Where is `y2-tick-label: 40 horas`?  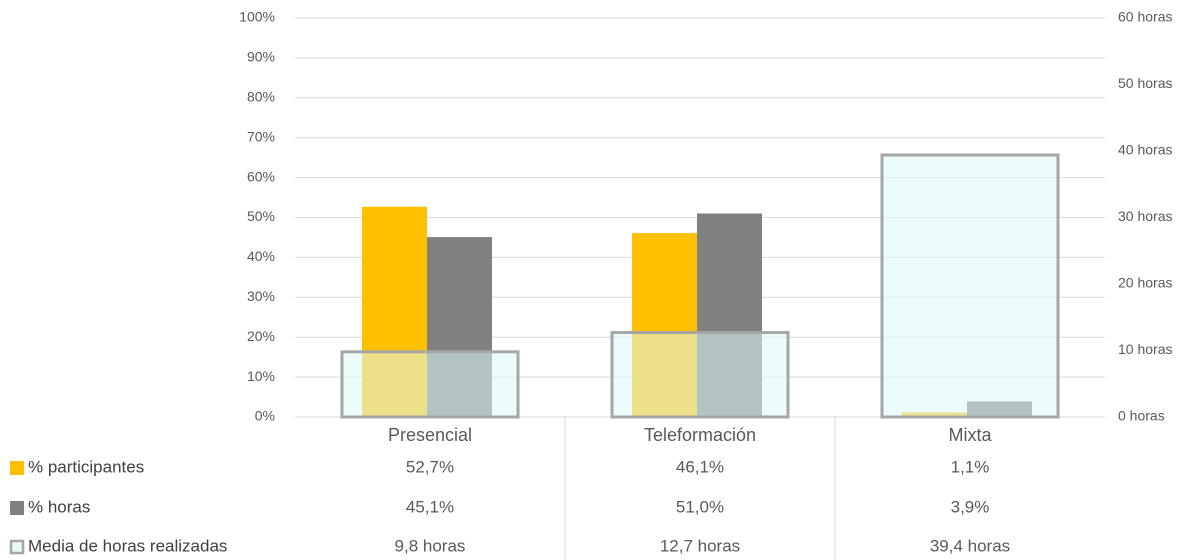
y2-tick-label: 40 horas is located at coordinates (1145, 150).